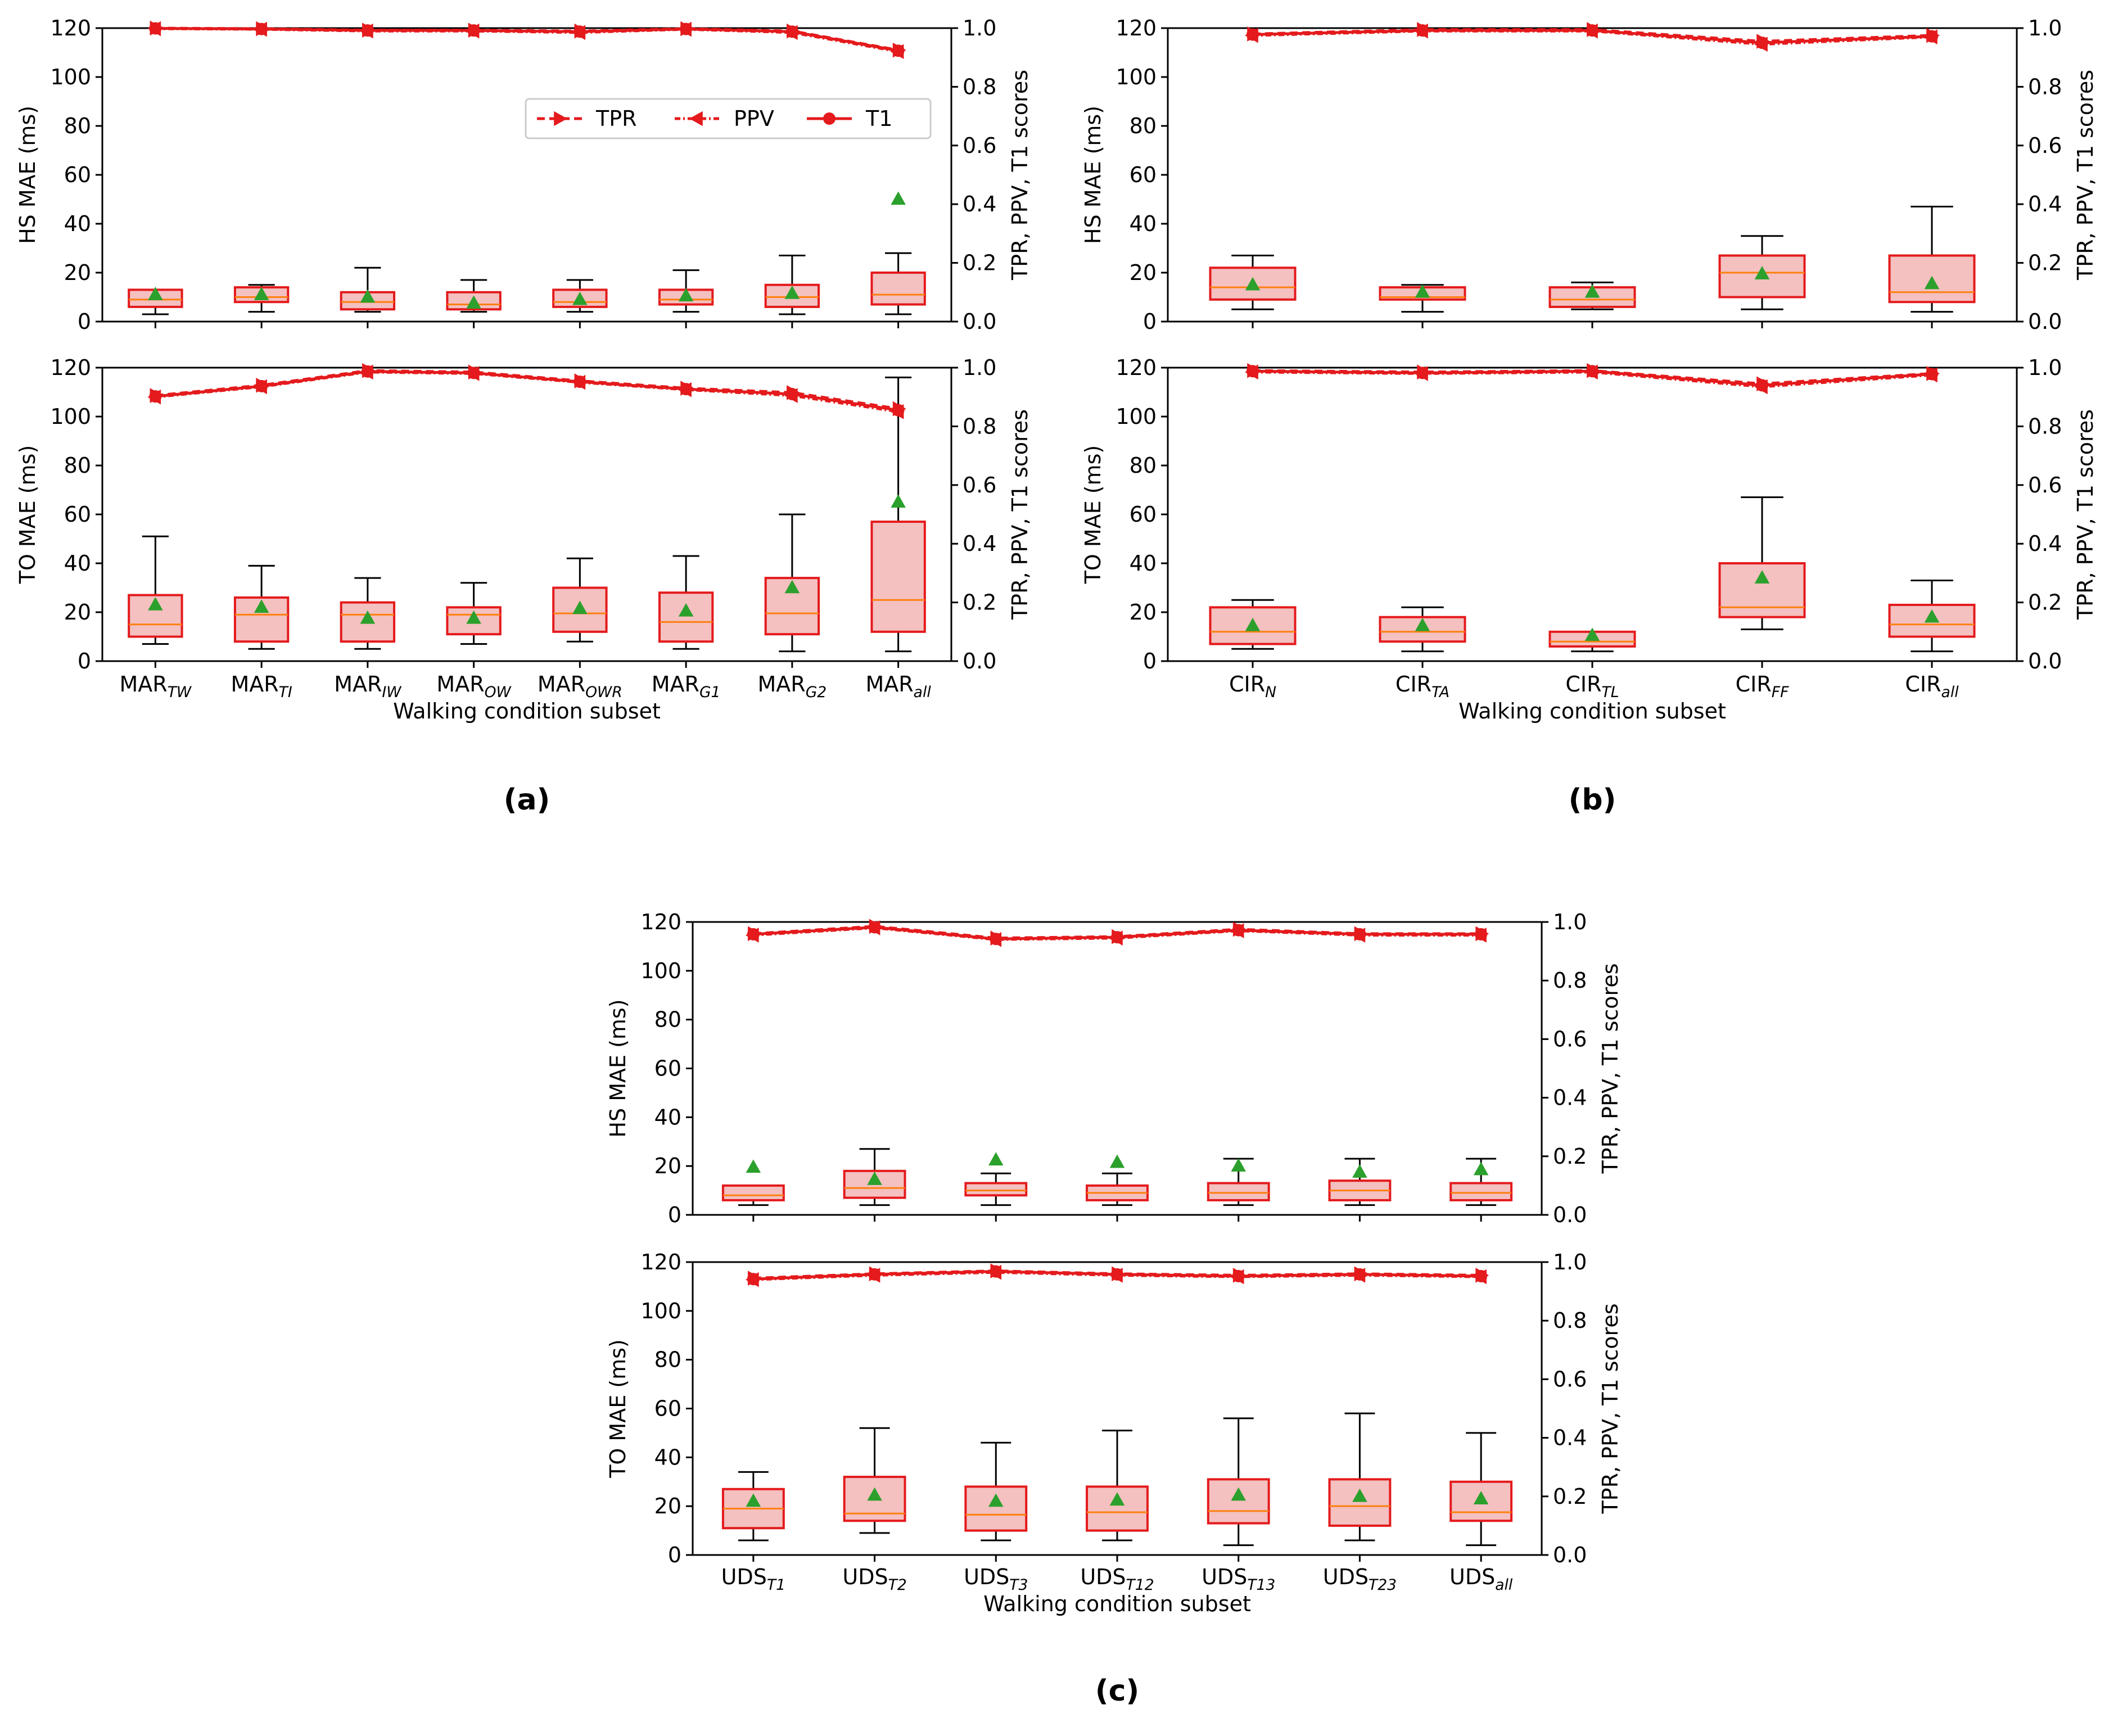  Describe the element at coordinates (1422, 686) in the screenshot. I see `xtick-label: CIRTA` at that location.